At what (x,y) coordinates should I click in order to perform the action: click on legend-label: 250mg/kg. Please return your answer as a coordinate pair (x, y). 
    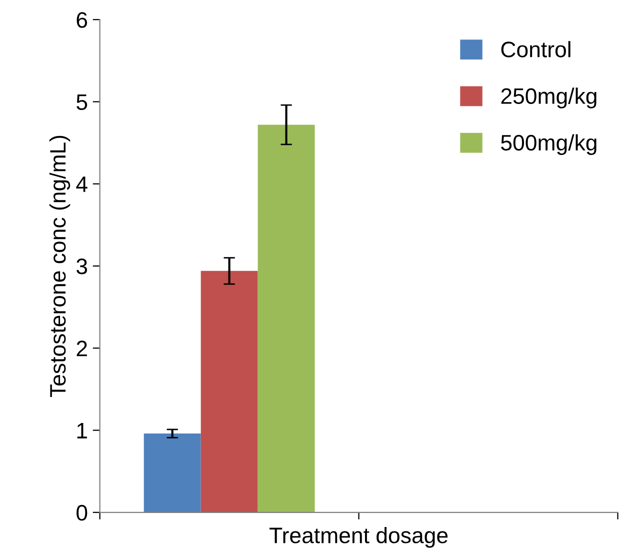
    Looking at the image, I should click on (548, 98).